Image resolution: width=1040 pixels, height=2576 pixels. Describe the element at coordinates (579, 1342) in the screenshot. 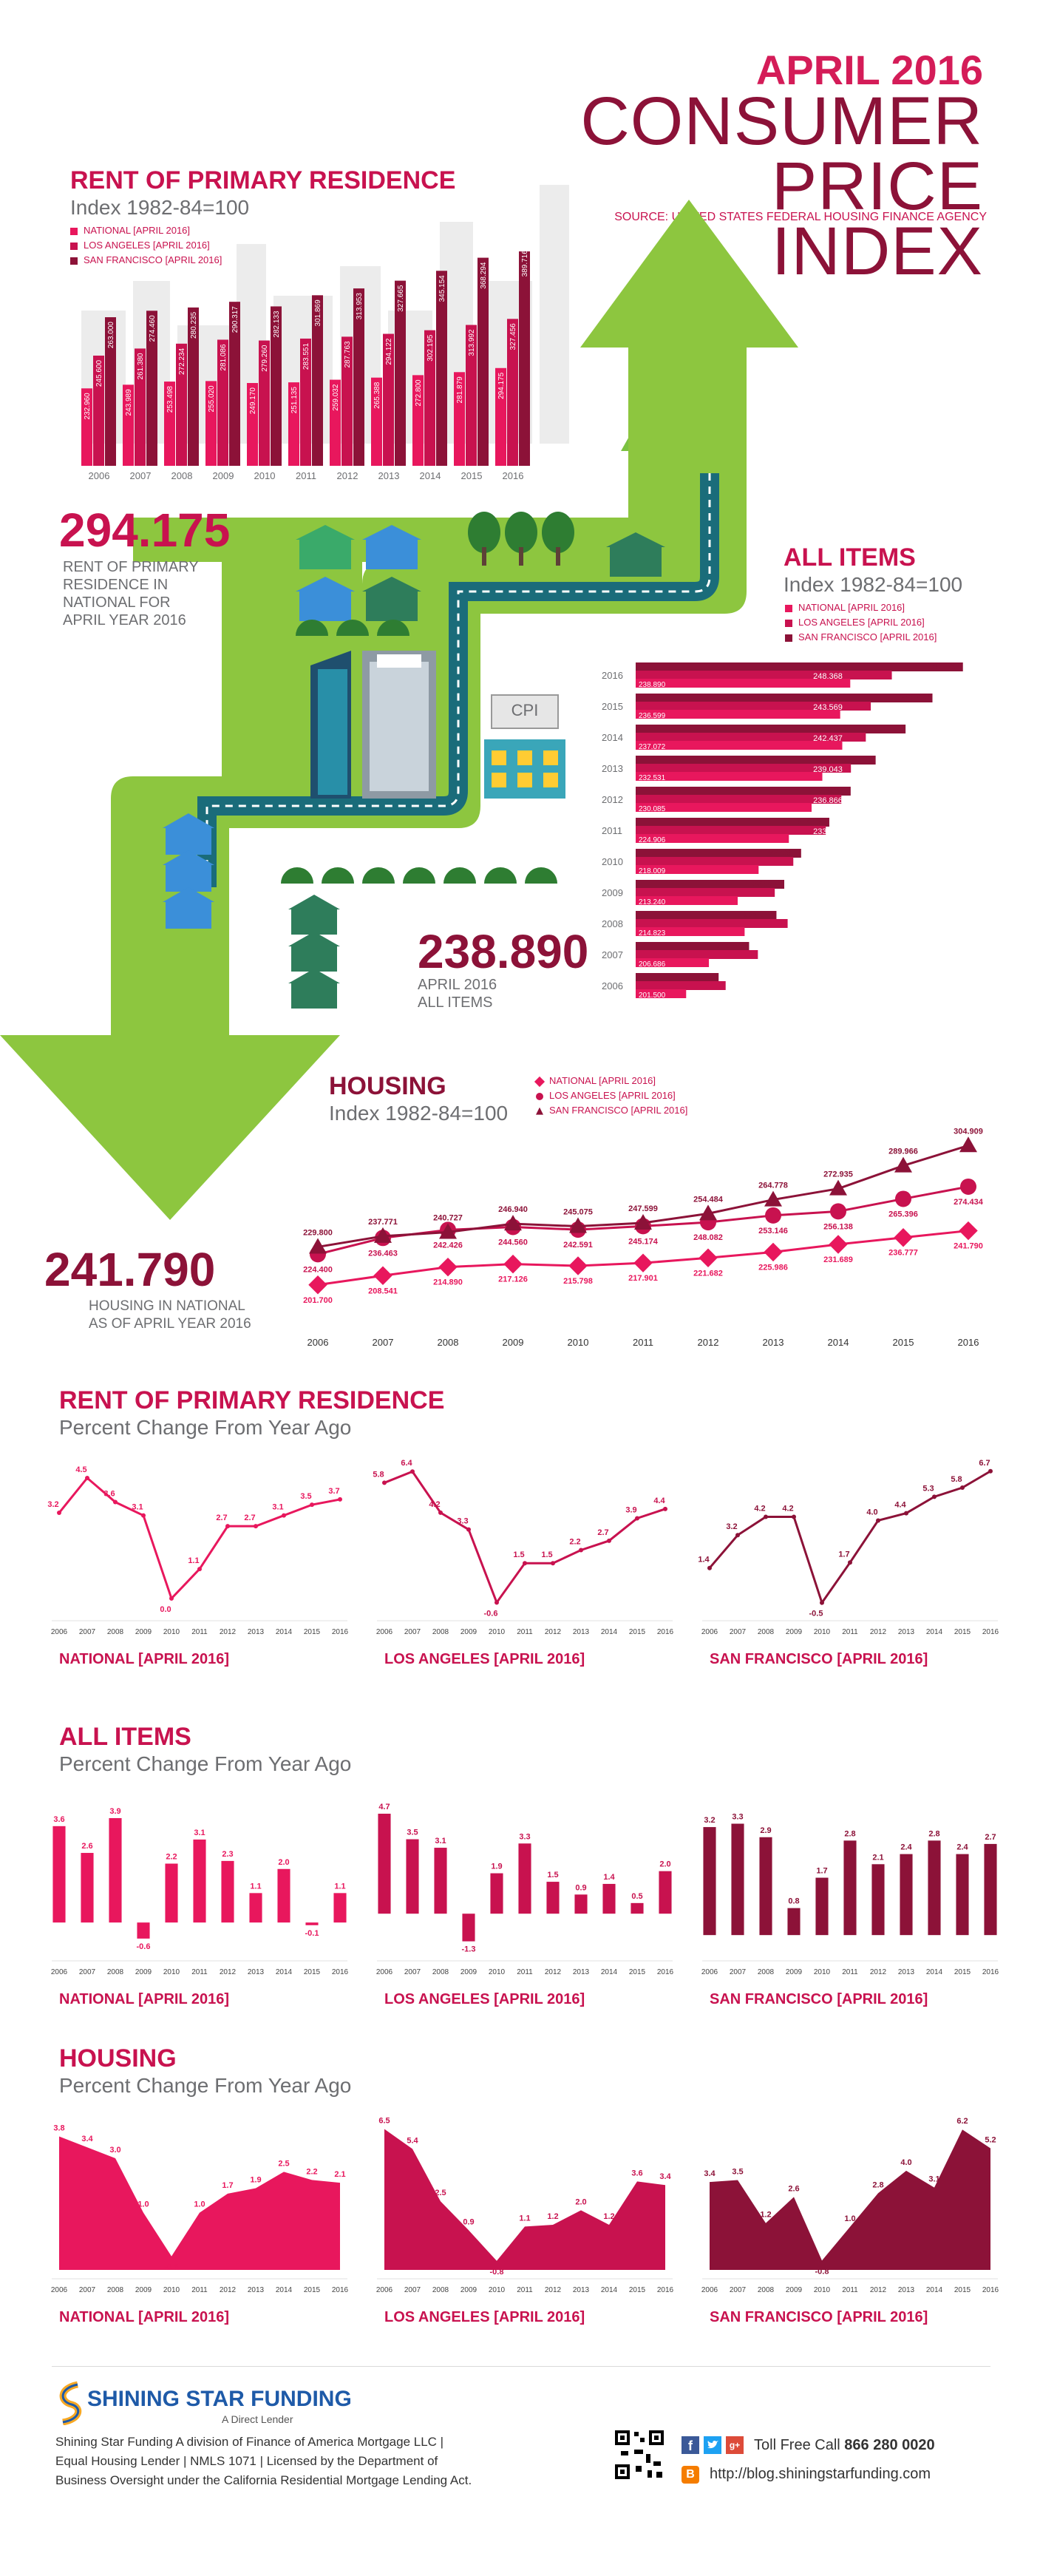

I see `tick-label: 2010` at that location.